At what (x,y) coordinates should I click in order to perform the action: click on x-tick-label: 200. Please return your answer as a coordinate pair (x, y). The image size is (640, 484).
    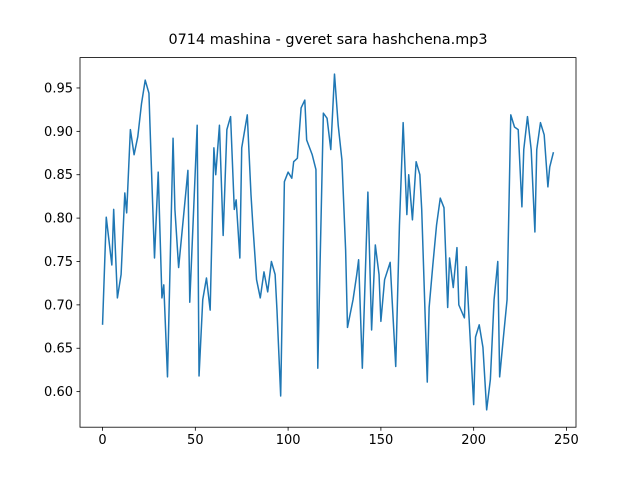
    Looking at the image, I should click on (473, 440).